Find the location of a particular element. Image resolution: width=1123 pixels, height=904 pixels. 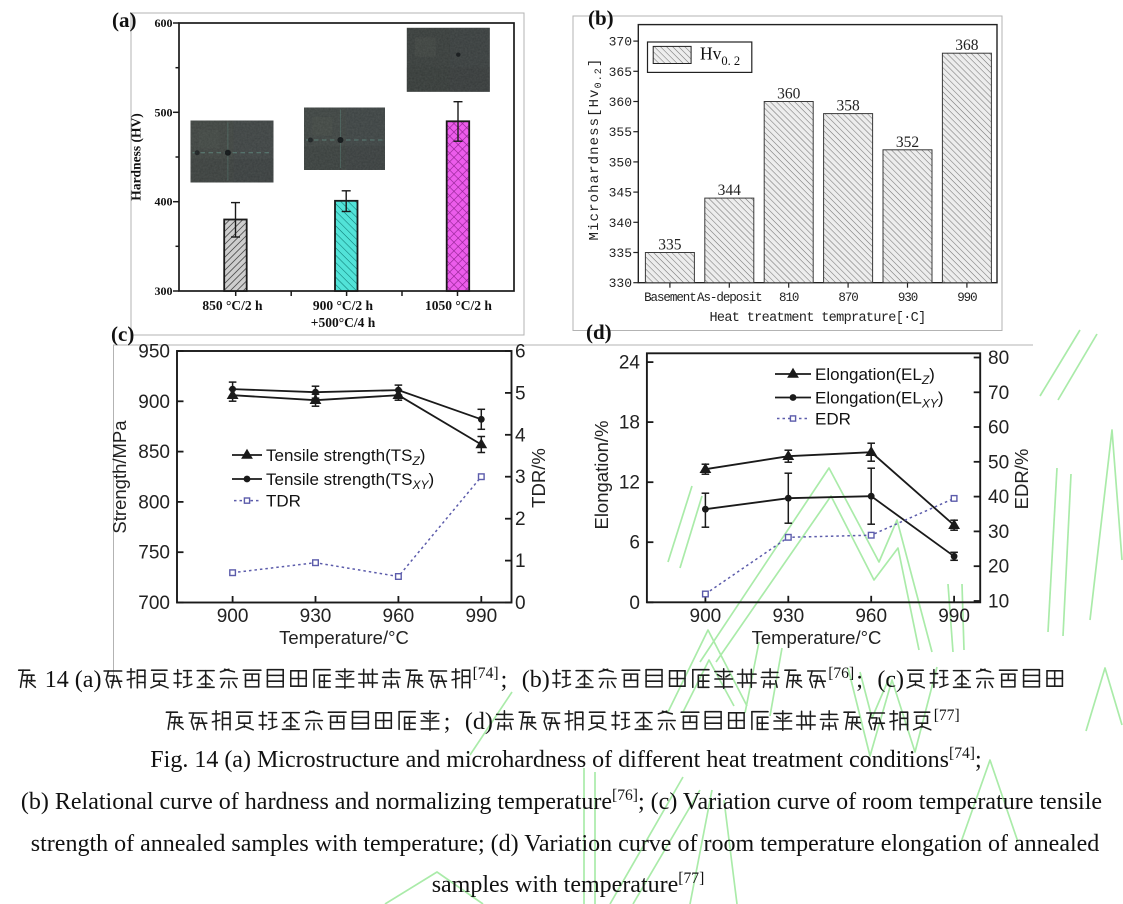

svg-text: (a) is located at coordinates (124, 20).